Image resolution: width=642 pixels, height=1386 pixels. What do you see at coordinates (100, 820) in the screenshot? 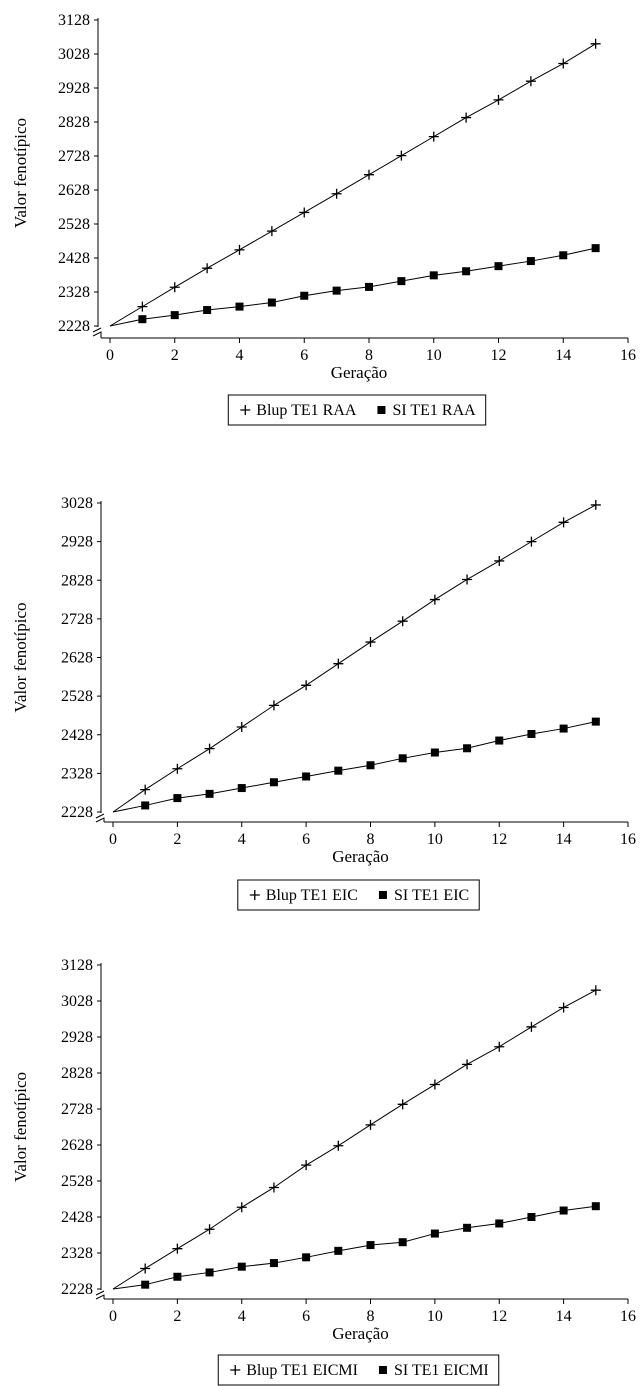
I see `y-axis-break-lower` at bounding box center [100, 820].